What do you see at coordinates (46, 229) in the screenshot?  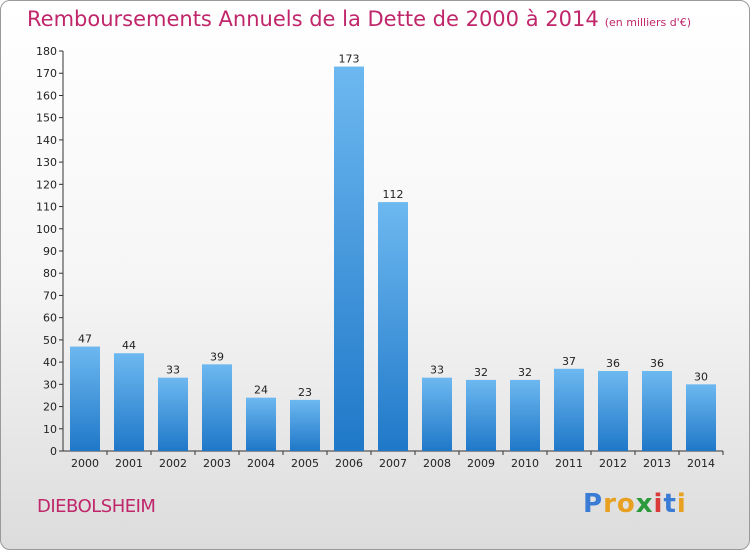 I see `y-tick-label: 100` at bounding box center [46, 229].